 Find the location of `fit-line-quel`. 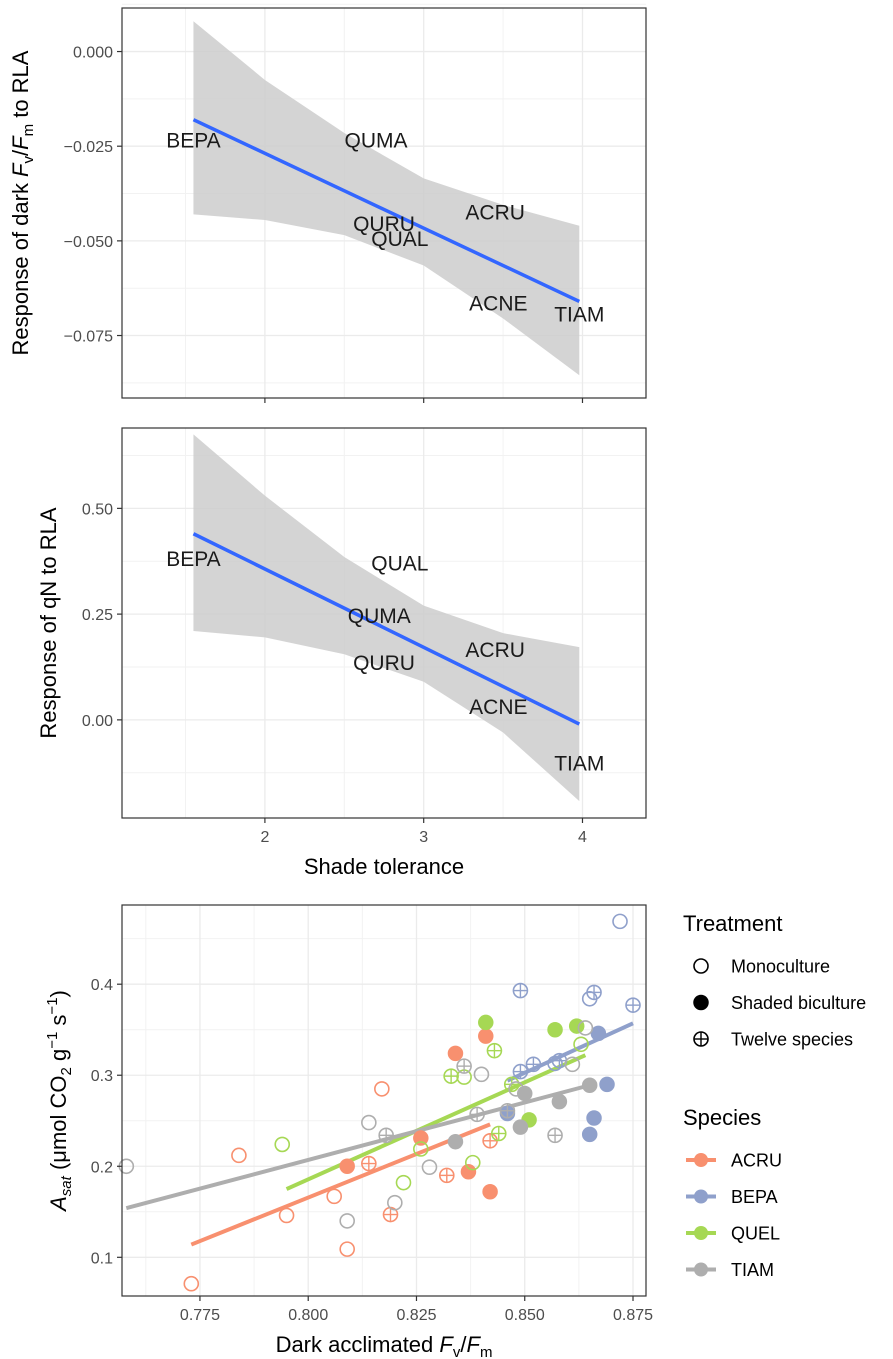

fit-line-quel is located at coordinates (436, 1122).